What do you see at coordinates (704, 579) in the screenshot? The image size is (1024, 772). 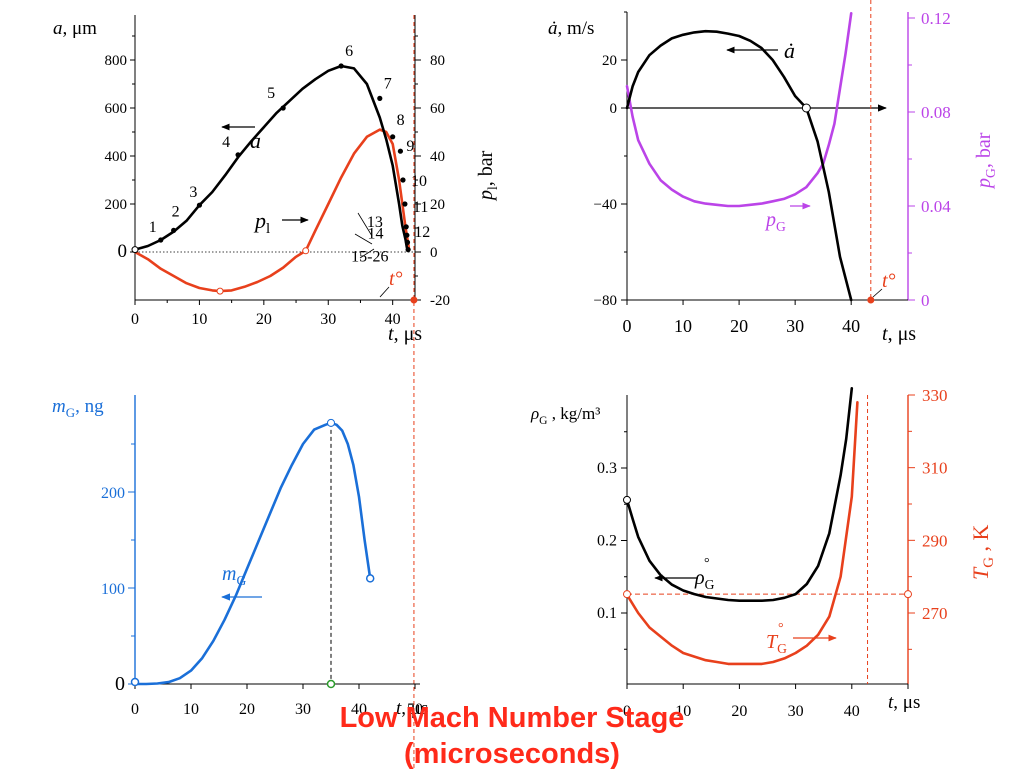 I see `series-rho-g-label: ρG` at bounding box center [704, 579].